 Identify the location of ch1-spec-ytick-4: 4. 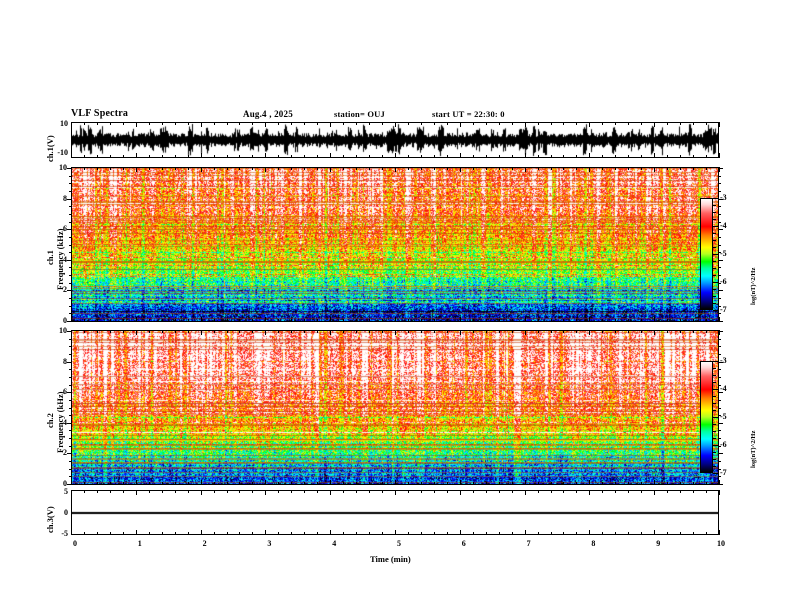
(65, 259).